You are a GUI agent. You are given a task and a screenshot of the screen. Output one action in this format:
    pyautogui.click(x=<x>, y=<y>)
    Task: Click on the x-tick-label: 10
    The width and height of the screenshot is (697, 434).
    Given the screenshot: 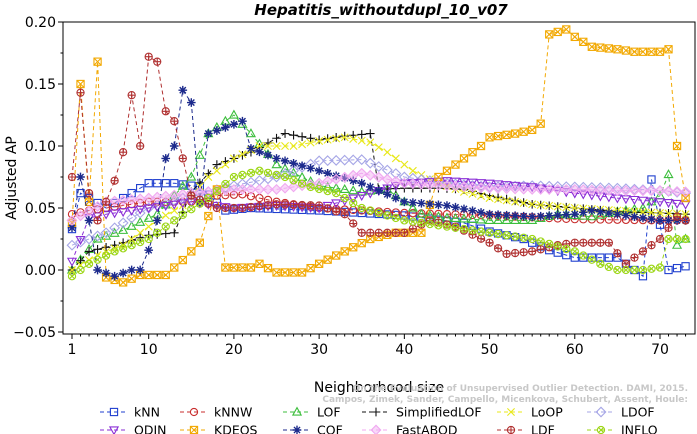 What is the action you would take?
    pyautogui.click(x=149, y=350)
    